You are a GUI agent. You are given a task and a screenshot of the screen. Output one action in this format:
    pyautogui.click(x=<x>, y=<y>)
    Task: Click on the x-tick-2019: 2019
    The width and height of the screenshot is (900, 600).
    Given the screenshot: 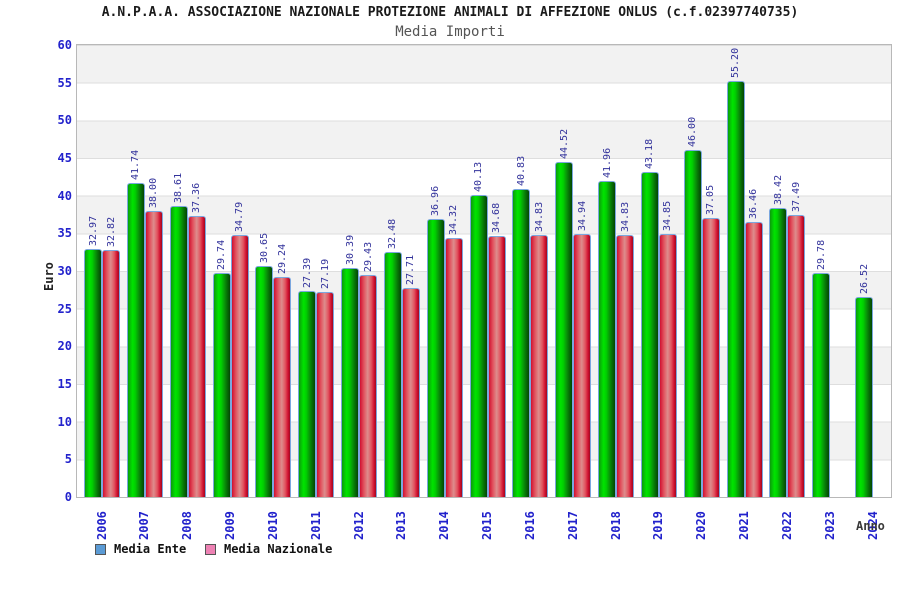 What is the action you would take?
    pyautogui.click(x=658, y=525)
    